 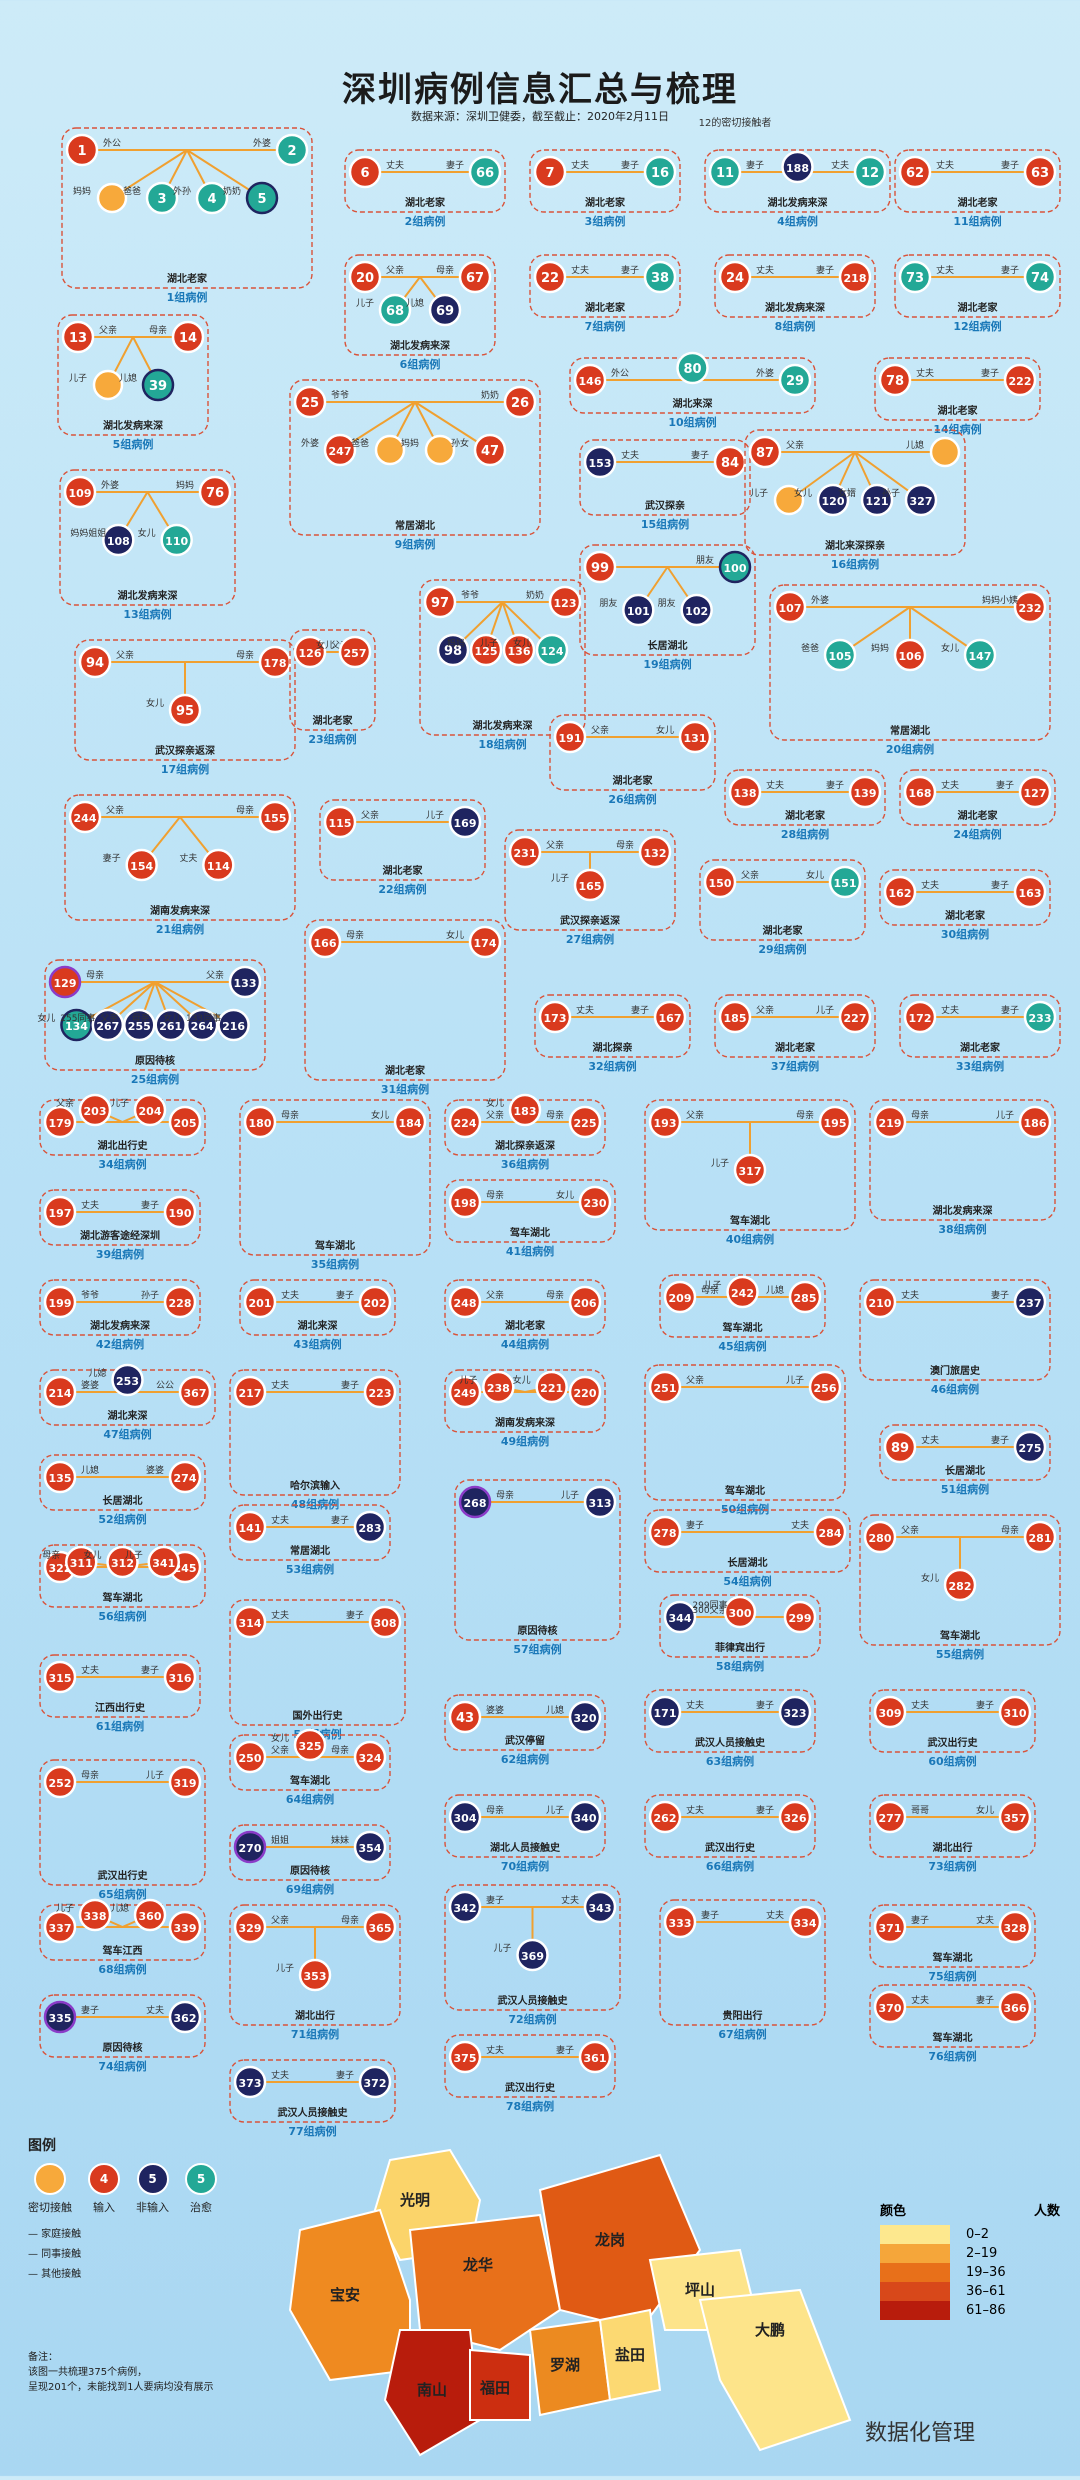 I want to click on relation-label: 妈妈, so click(x=185, y=485).